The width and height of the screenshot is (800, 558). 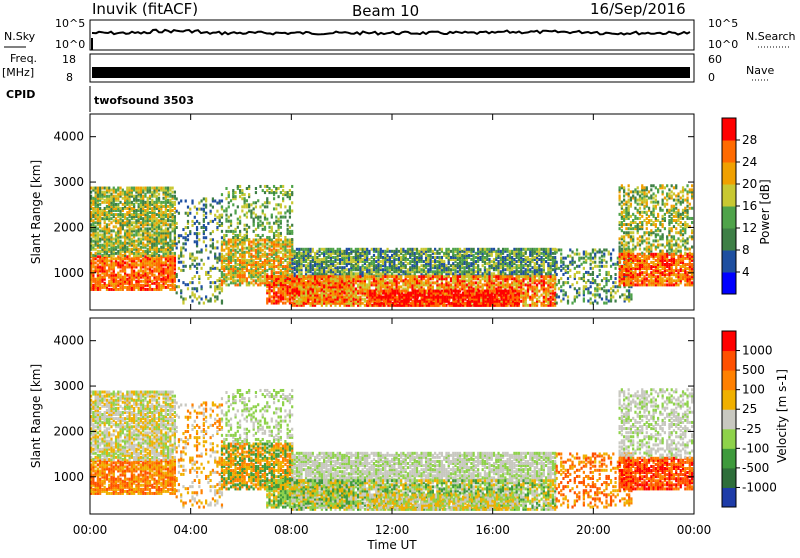 What do you see at coordinates (771, 36) in the screenshot?
I see `noise-right-label: N.Search` at bounding box center [771, 36].